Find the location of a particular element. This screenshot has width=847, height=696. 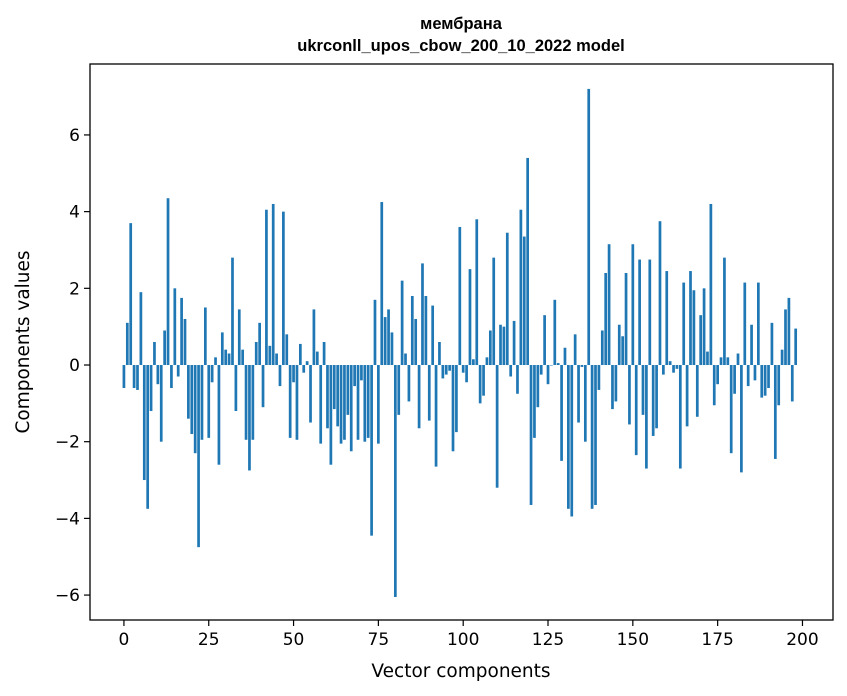

y-tick-label: −4 is located at coordinates (67, 519).